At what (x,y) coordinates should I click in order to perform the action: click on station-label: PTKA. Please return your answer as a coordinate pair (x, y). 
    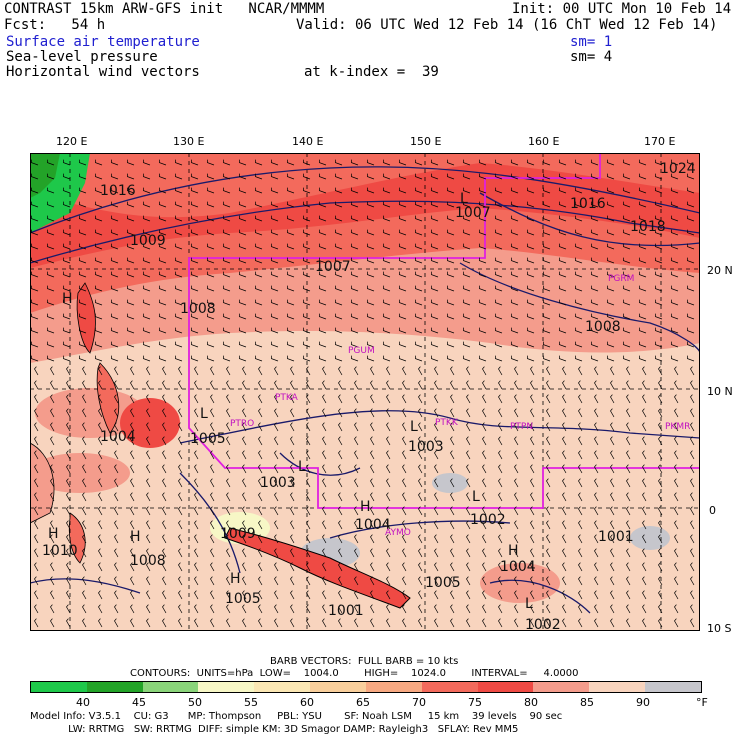
    Looking at the image, I should click on (287, 398).